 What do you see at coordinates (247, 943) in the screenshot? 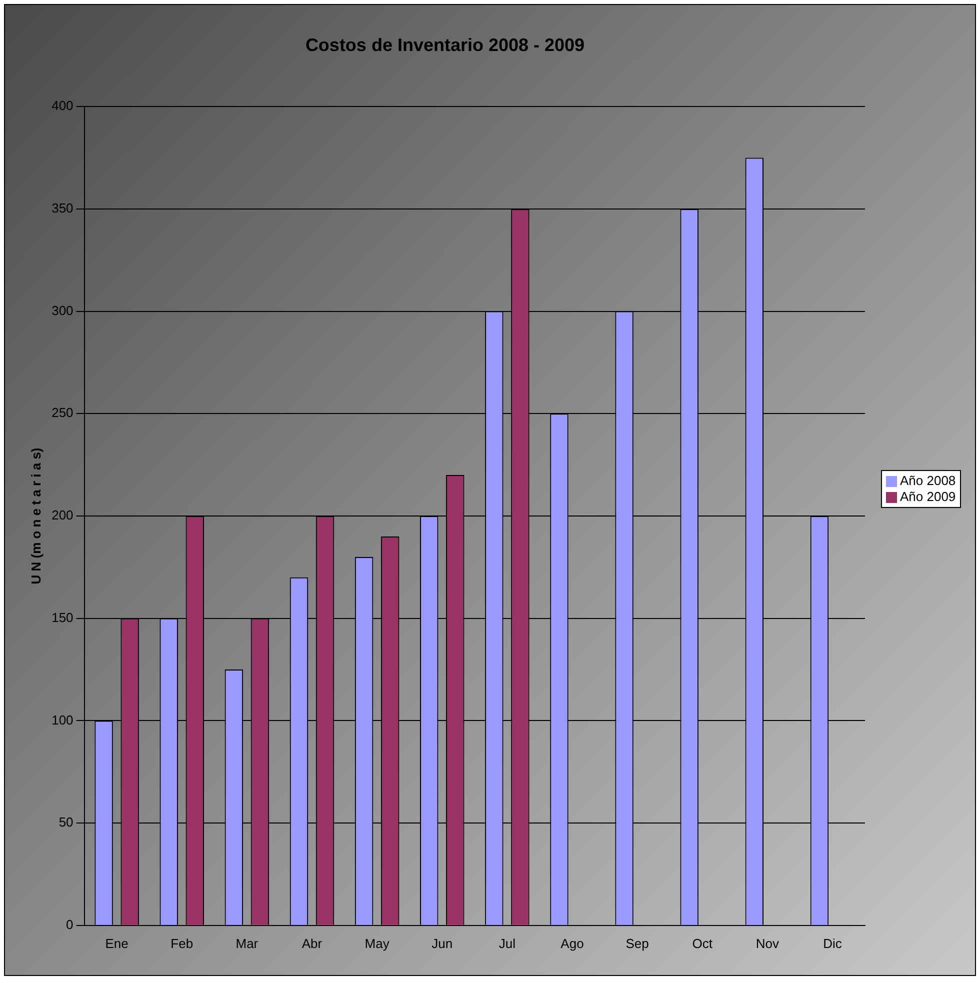
I see `x-tick-label: Mar` at bounding box center [247, 943].